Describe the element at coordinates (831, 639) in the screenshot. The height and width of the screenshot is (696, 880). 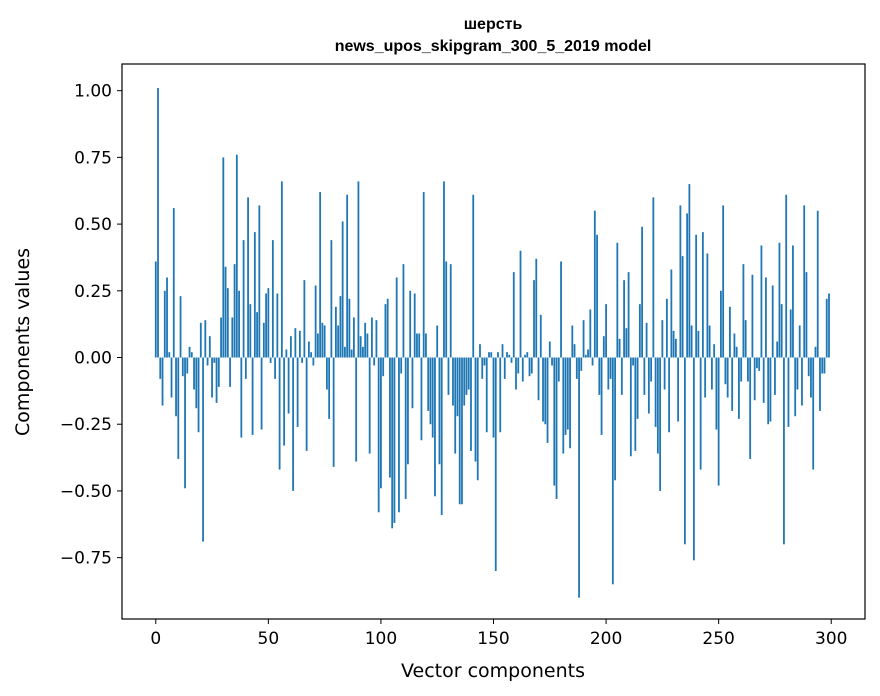
I see `x-tick-label: 300` at that location.